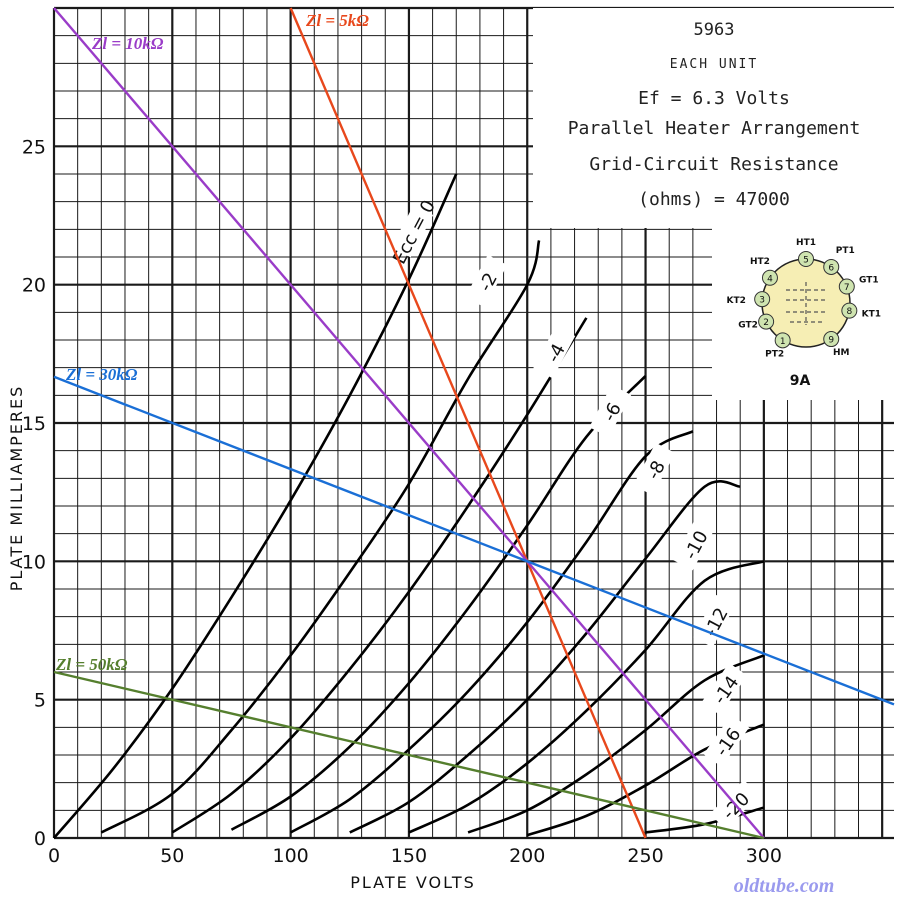  What do you see at coordinates (760, 262) in the screenshot?
I see `pin-label: HT2` at bounding box center [760, 262].